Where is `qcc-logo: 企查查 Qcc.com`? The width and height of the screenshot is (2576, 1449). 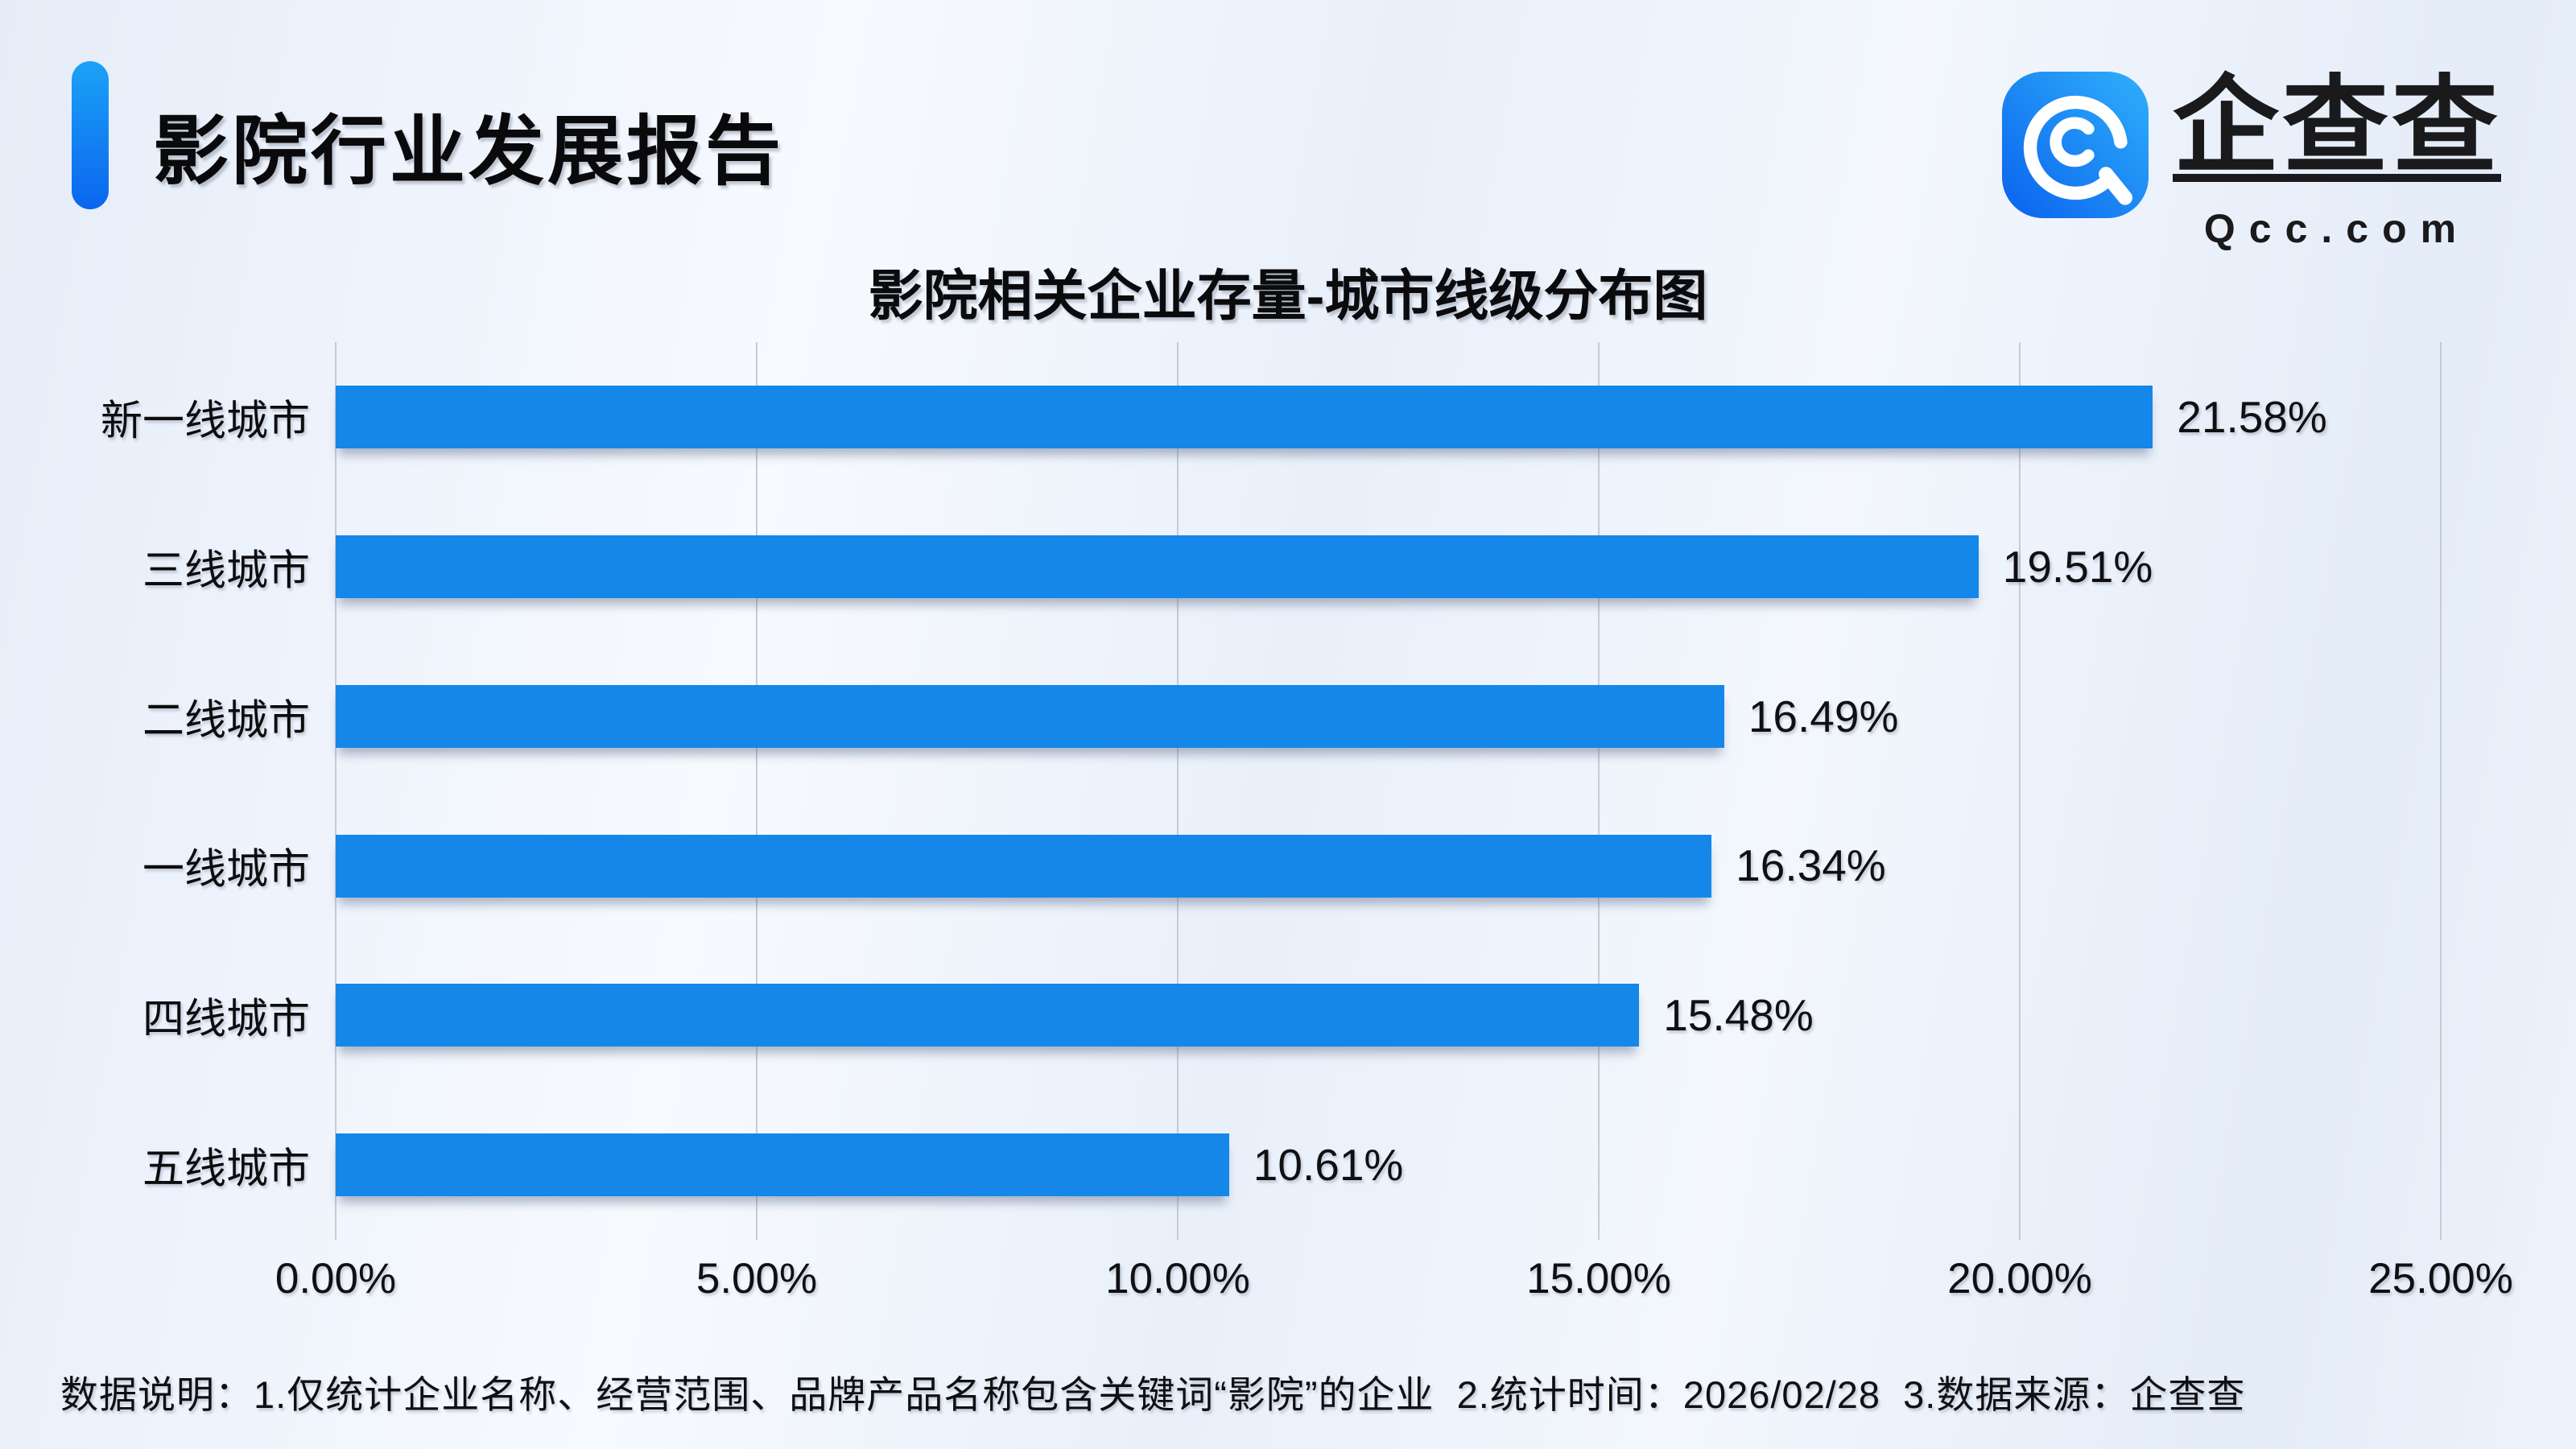
qcc-logo: 企查查 Qcc.com is located at coordinates (2251, 159).